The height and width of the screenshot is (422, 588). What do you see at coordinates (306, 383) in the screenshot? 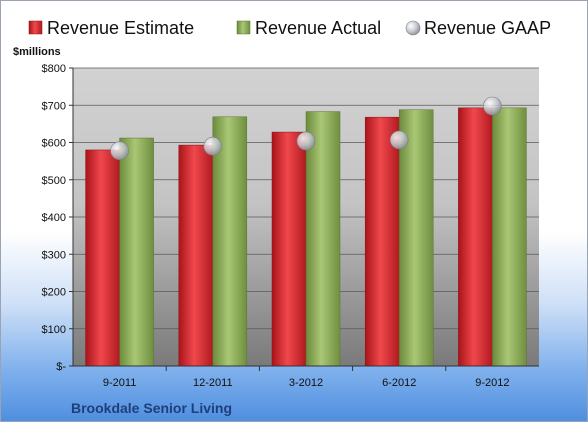
I see `x-tick-label-3-2012: 3-2012` at bounding box center [306, 383].